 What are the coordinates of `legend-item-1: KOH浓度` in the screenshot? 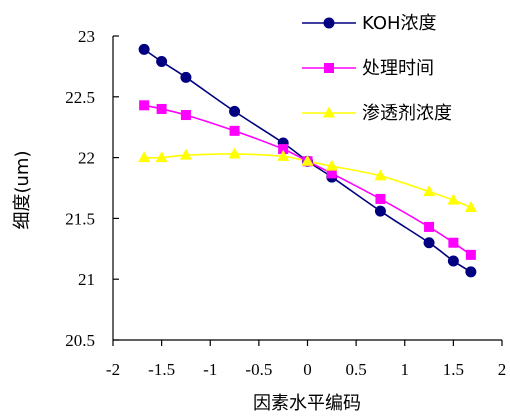 It's located at (369, 23).